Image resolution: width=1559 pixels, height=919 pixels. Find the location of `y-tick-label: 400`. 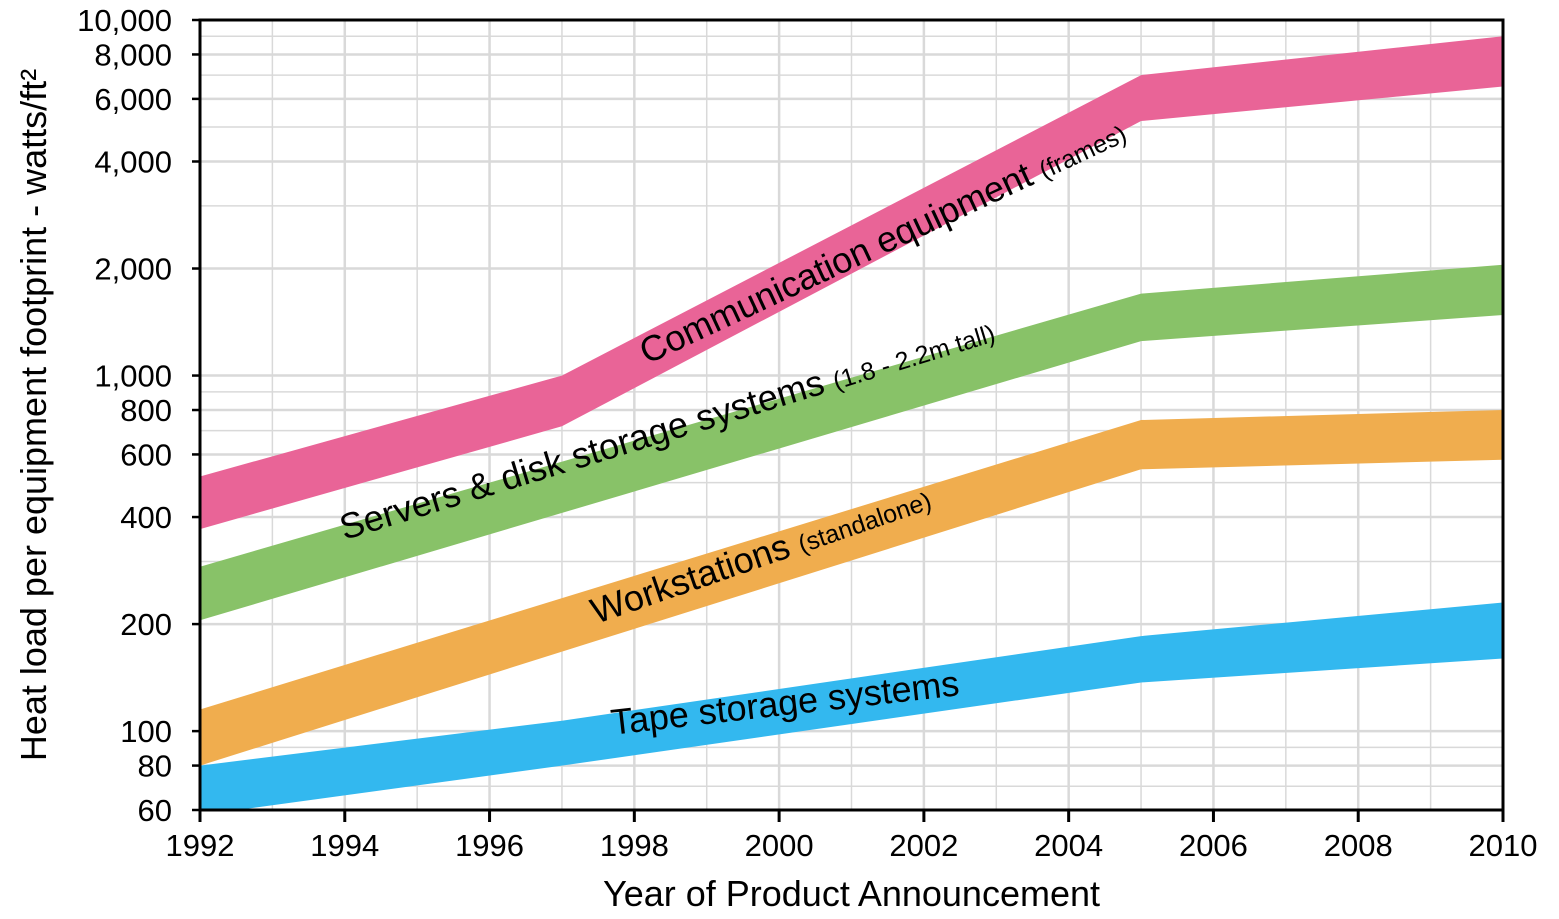

y-tick-label: 400 is located at coordinates (146, 517).